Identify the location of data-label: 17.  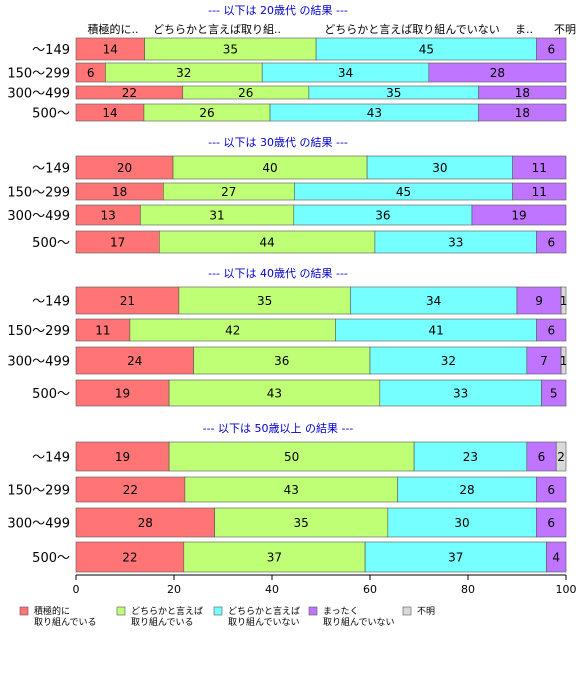
(117, 243).